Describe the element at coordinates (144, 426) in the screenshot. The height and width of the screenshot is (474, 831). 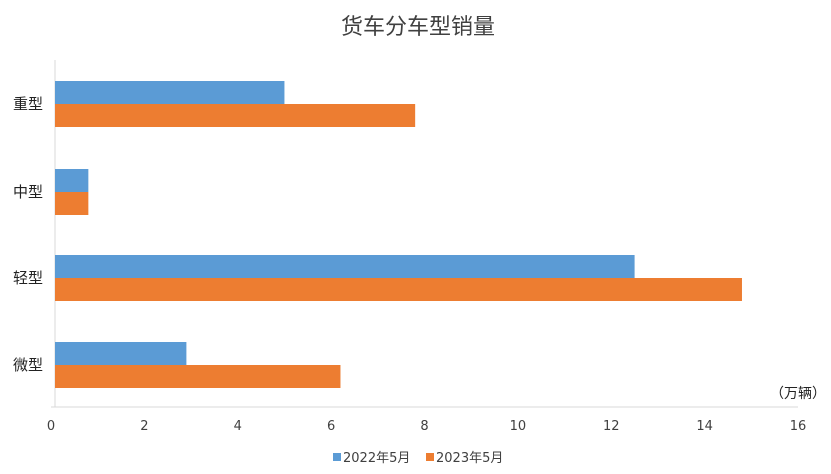
I see `x-tick-label: 2` at that location.